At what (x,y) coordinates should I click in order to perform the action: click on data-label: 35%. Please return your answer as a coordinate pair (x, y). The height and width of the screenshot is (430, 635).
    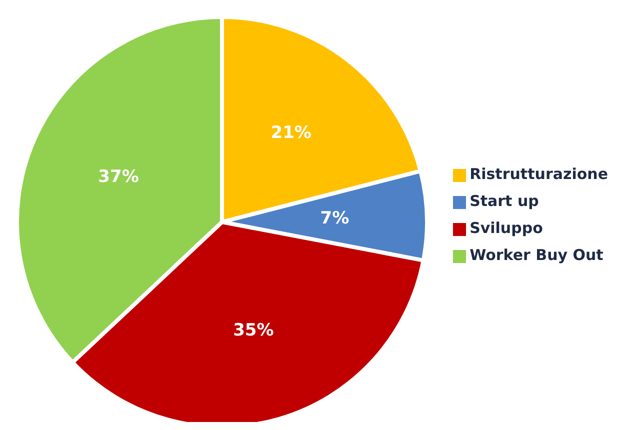
    Looking at the image, I should click on (253, 330).